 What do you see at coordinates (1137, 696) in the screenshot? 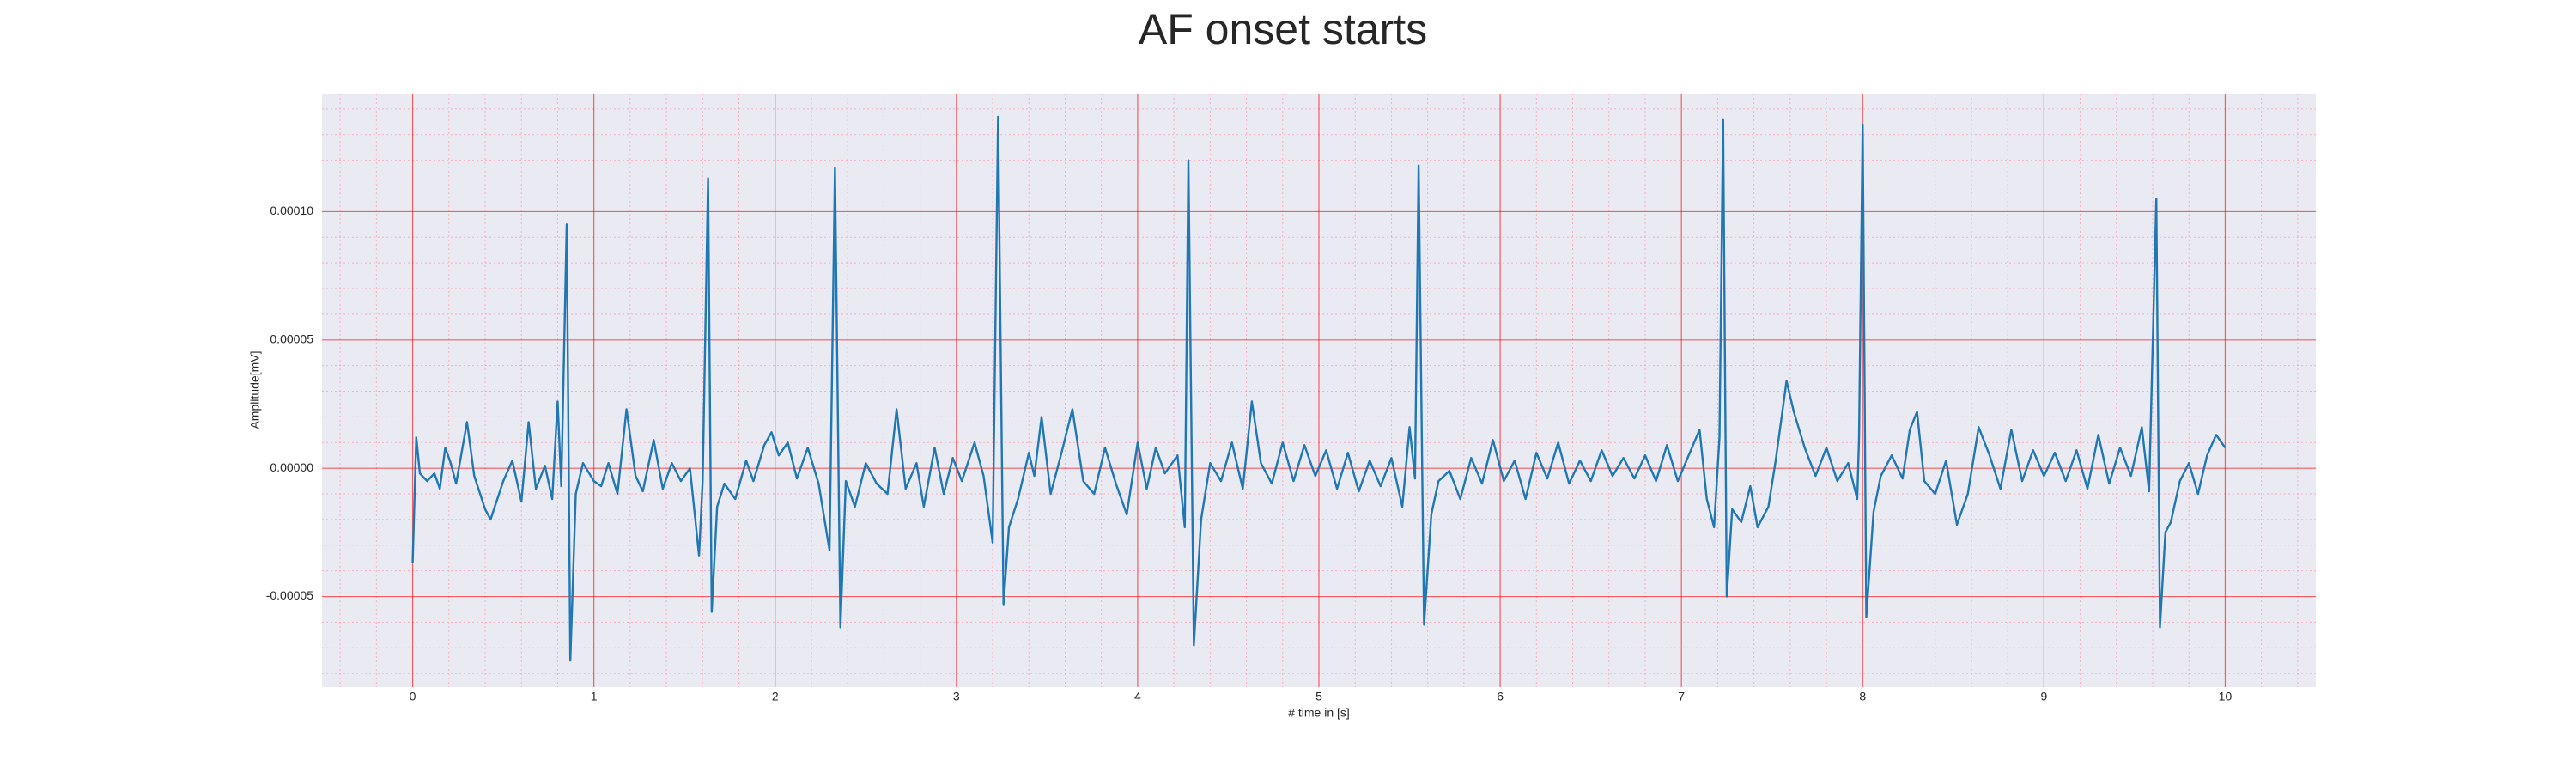
I see `x-tick-label: 4` at bounding box center [1137, 696].